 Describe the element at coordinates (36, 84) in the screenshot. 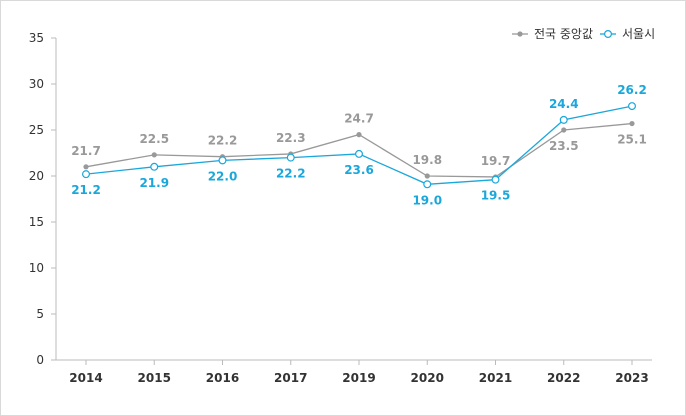

I see `y-tick-label: 30` at that location.